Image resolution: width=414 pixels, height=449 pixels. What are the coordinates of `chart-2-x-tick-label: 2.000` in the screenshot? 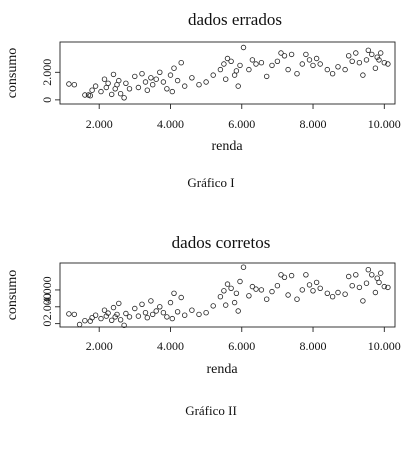 It's located at (99, 346).